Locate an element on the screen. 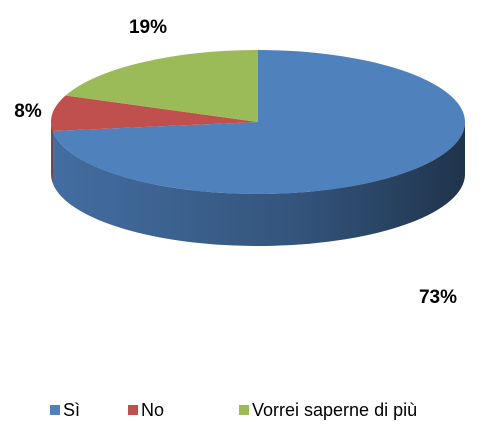 This screenshot has height=425, width=485. legend-label: Sì is located at coordinates (71, 410).